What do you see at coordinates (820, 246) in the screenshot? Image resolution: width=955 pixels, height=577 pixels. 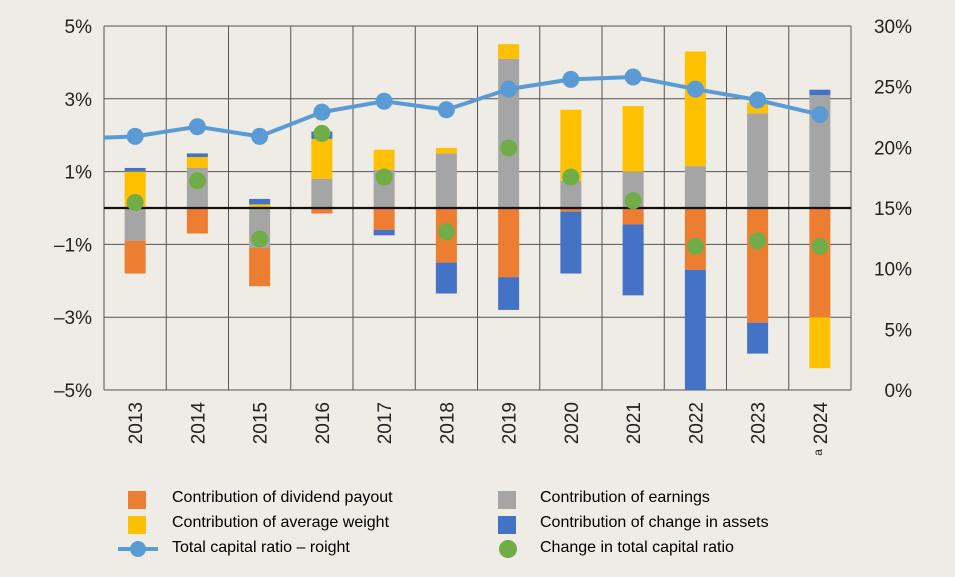 I see `change-dot-2024` at bounding box center [820, 246].